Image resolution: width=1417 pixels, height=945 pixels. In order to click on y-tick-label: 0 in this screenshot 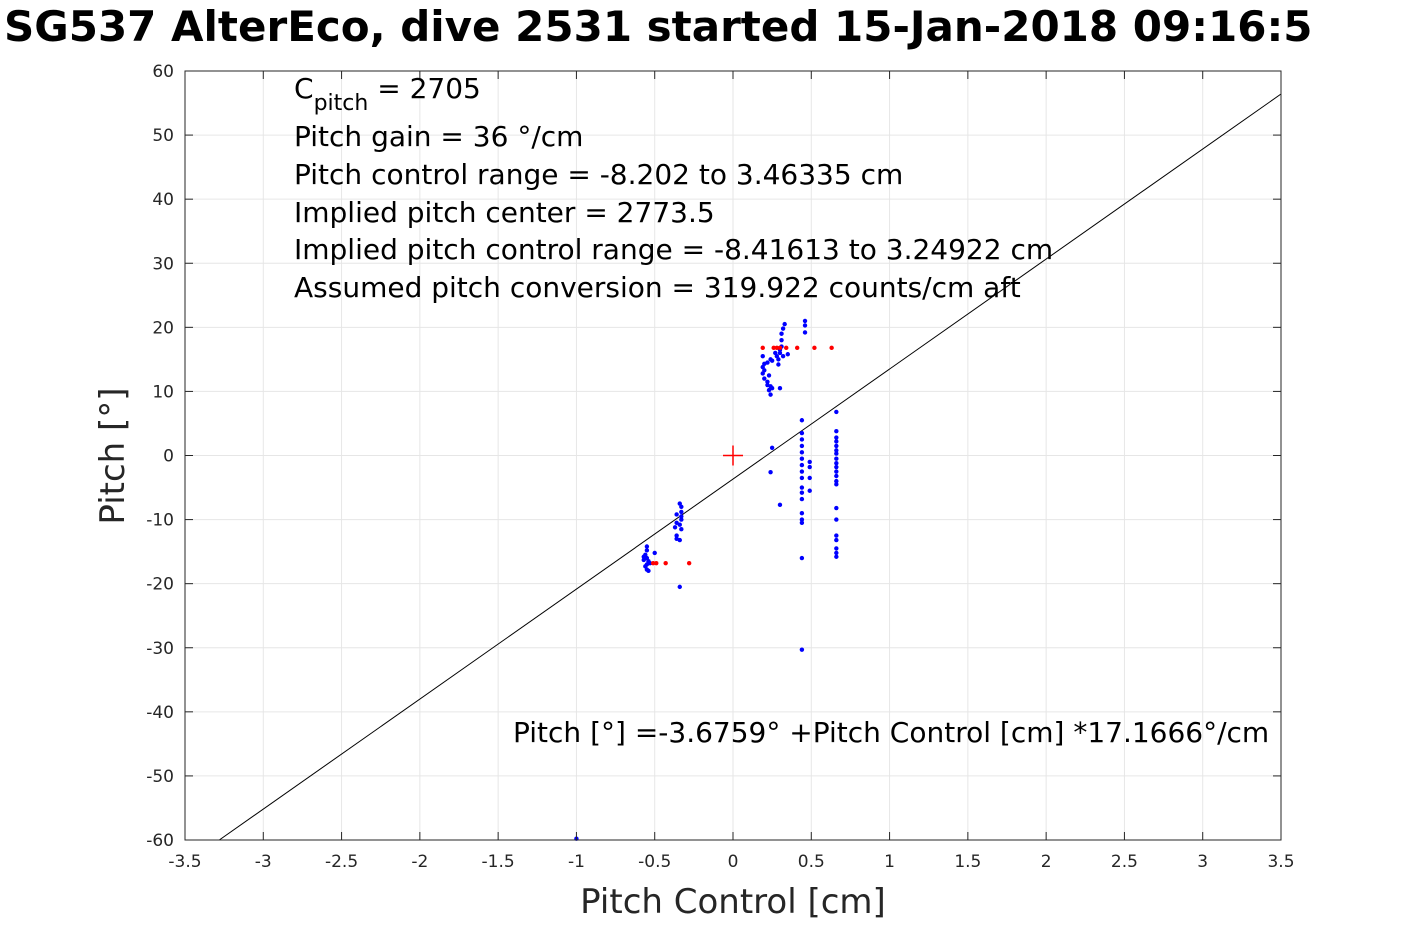, I will do `click(168, 457)`.